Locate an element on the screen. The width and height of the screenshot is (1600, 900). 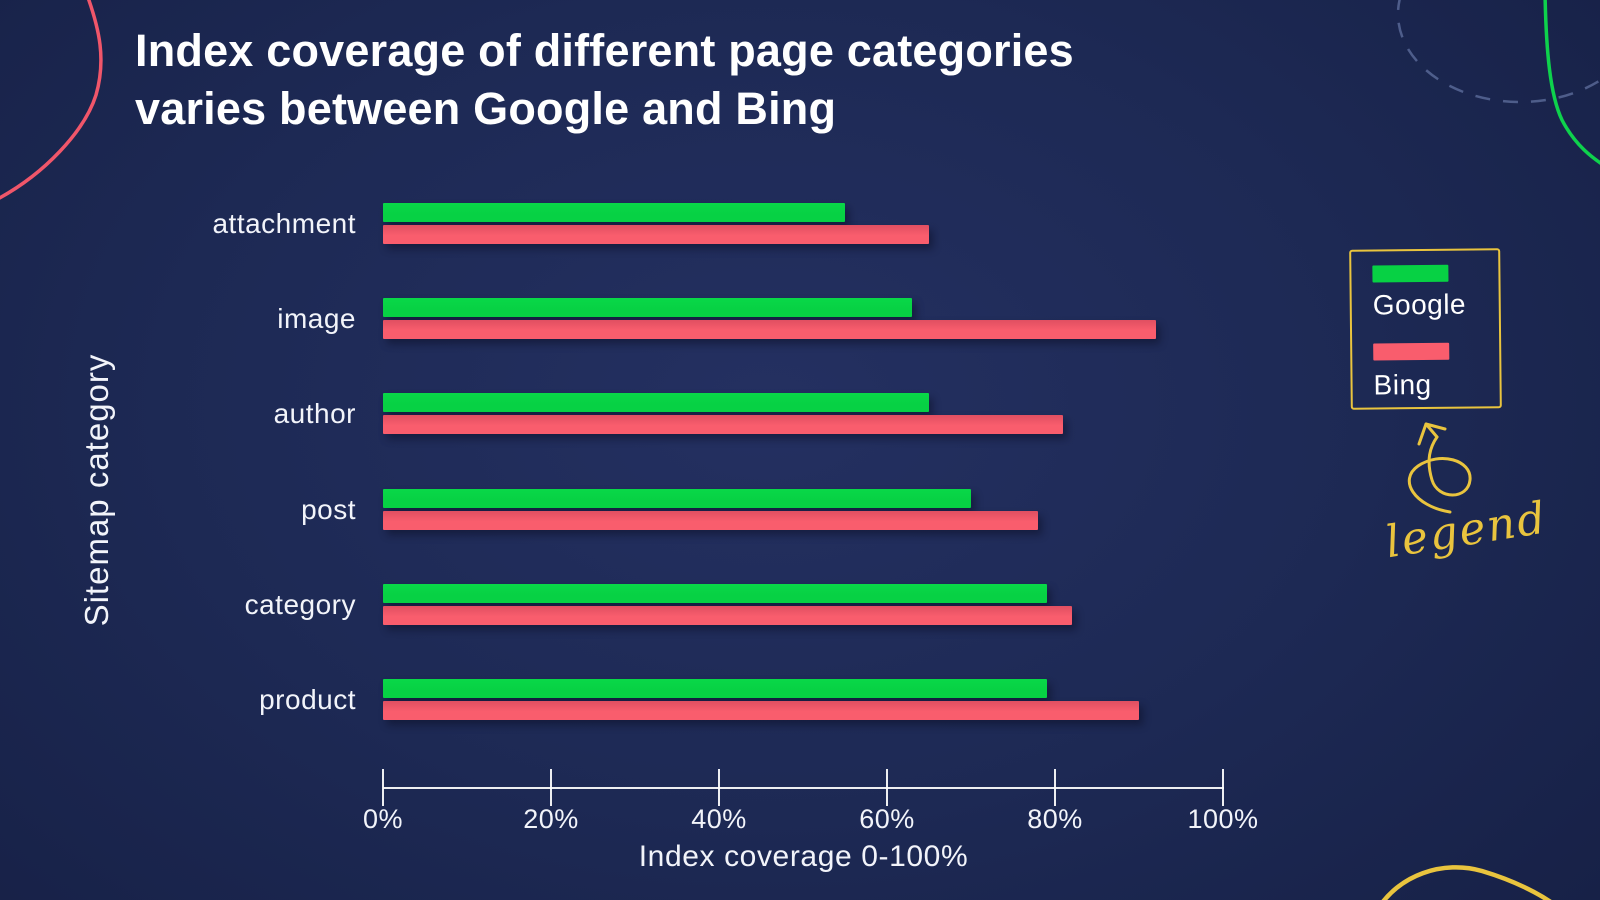
chart-row: image is located at coordinates (800, 318).